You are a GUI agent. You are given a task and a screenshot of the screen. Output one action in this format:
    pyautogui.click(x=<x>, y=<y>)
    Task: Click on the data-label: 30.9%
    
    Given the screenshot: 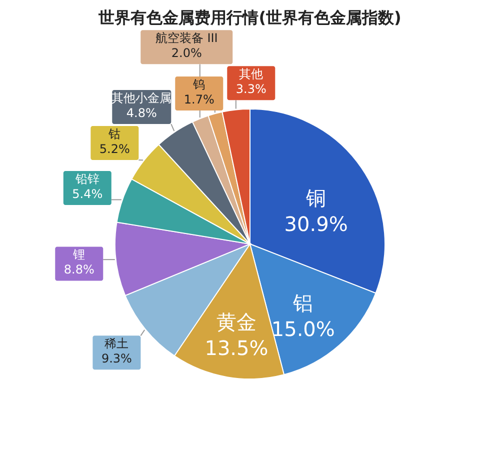 What is the action you would take?
    pyautogui.click(x=316, y=224)
    